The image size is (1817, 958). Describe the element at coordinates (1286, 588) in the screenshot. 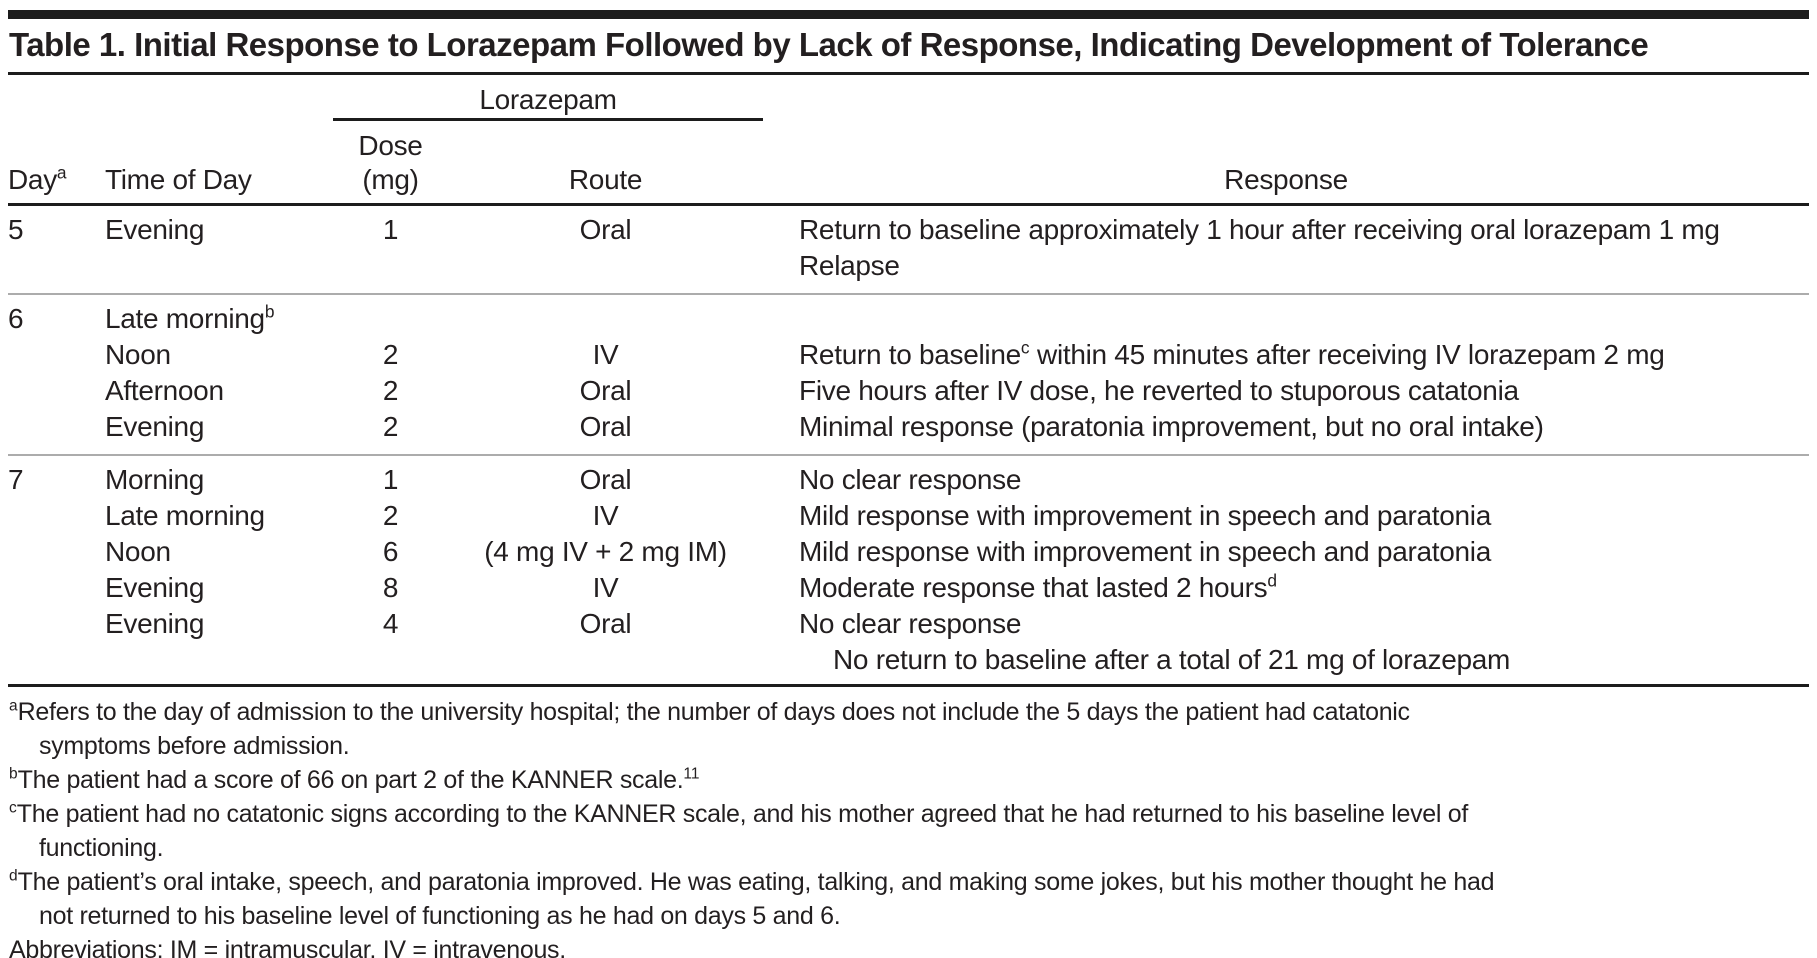

I see `response-cell: Moderate response that lasted 2 hoursd` at that location.